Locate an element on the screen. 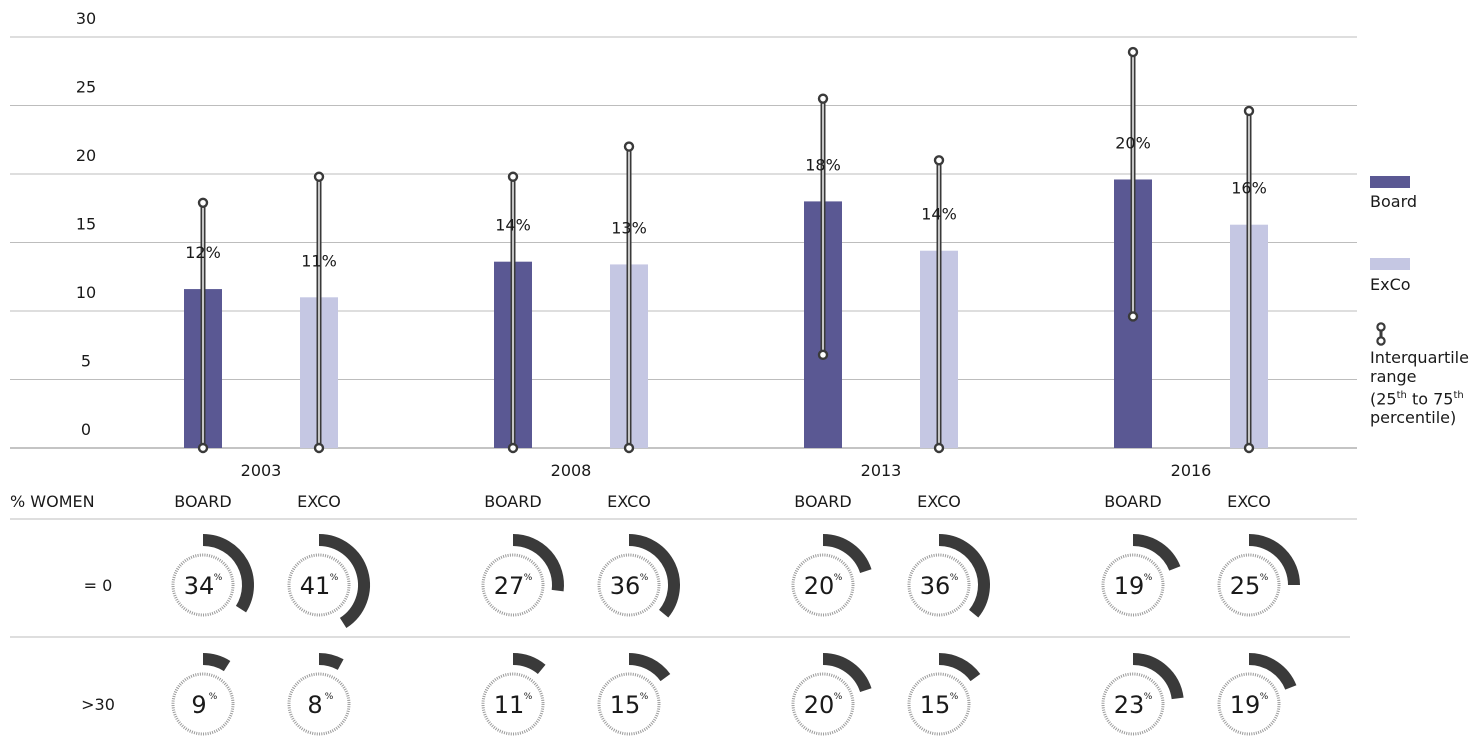  legend-iqr-mid: to 75 is located at coordinates (1430, 399).